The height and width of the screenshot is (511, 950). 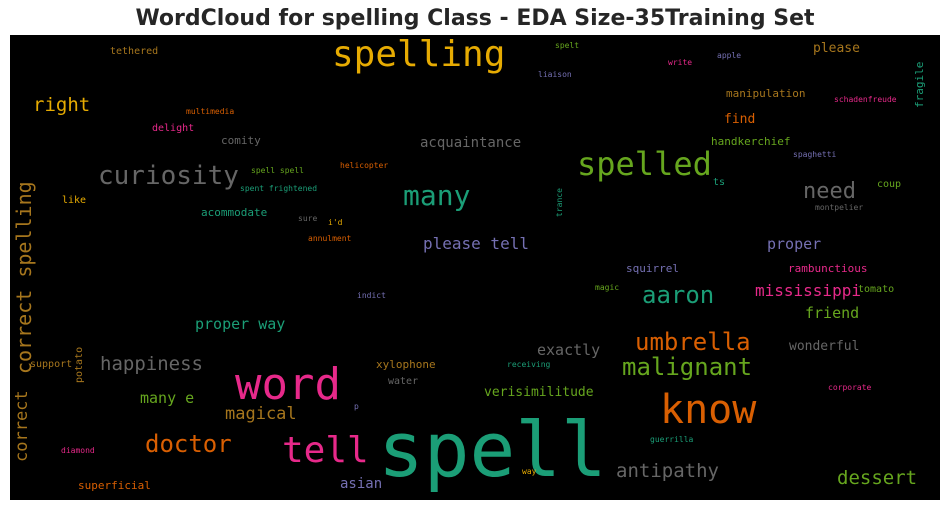 What do you see at coordinates (529, 364) in the screenshot?
I see `word-receiving: receiving` at bounding box center [529, 364].